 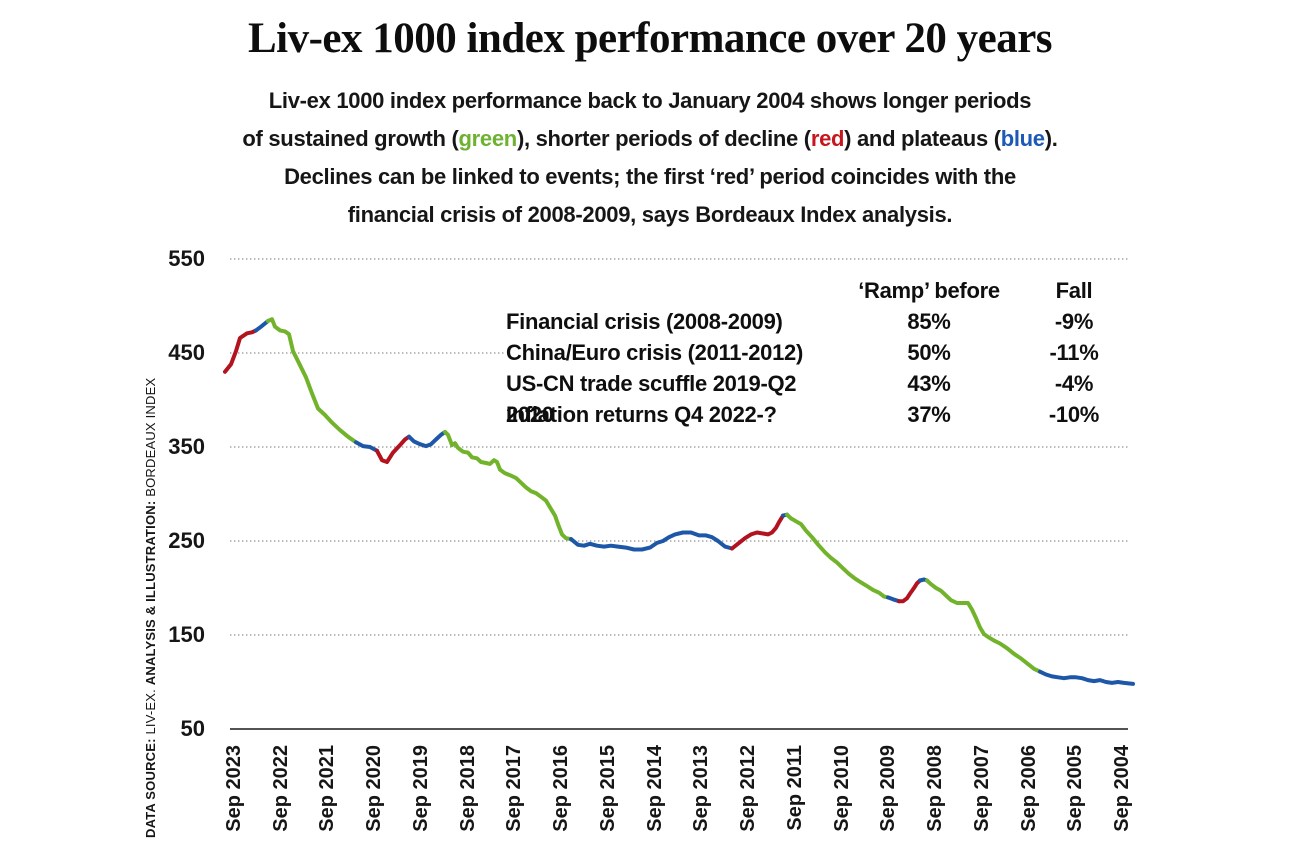 I want to click on event-label: Inflation returns Q4 2022-?, so click(x=641, y=414).